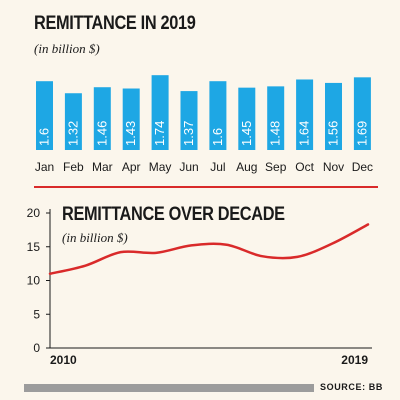 The height and width of the screenshot is (400, 400). I want to click on source-label: SOURCE: BB, so click(352, 387).